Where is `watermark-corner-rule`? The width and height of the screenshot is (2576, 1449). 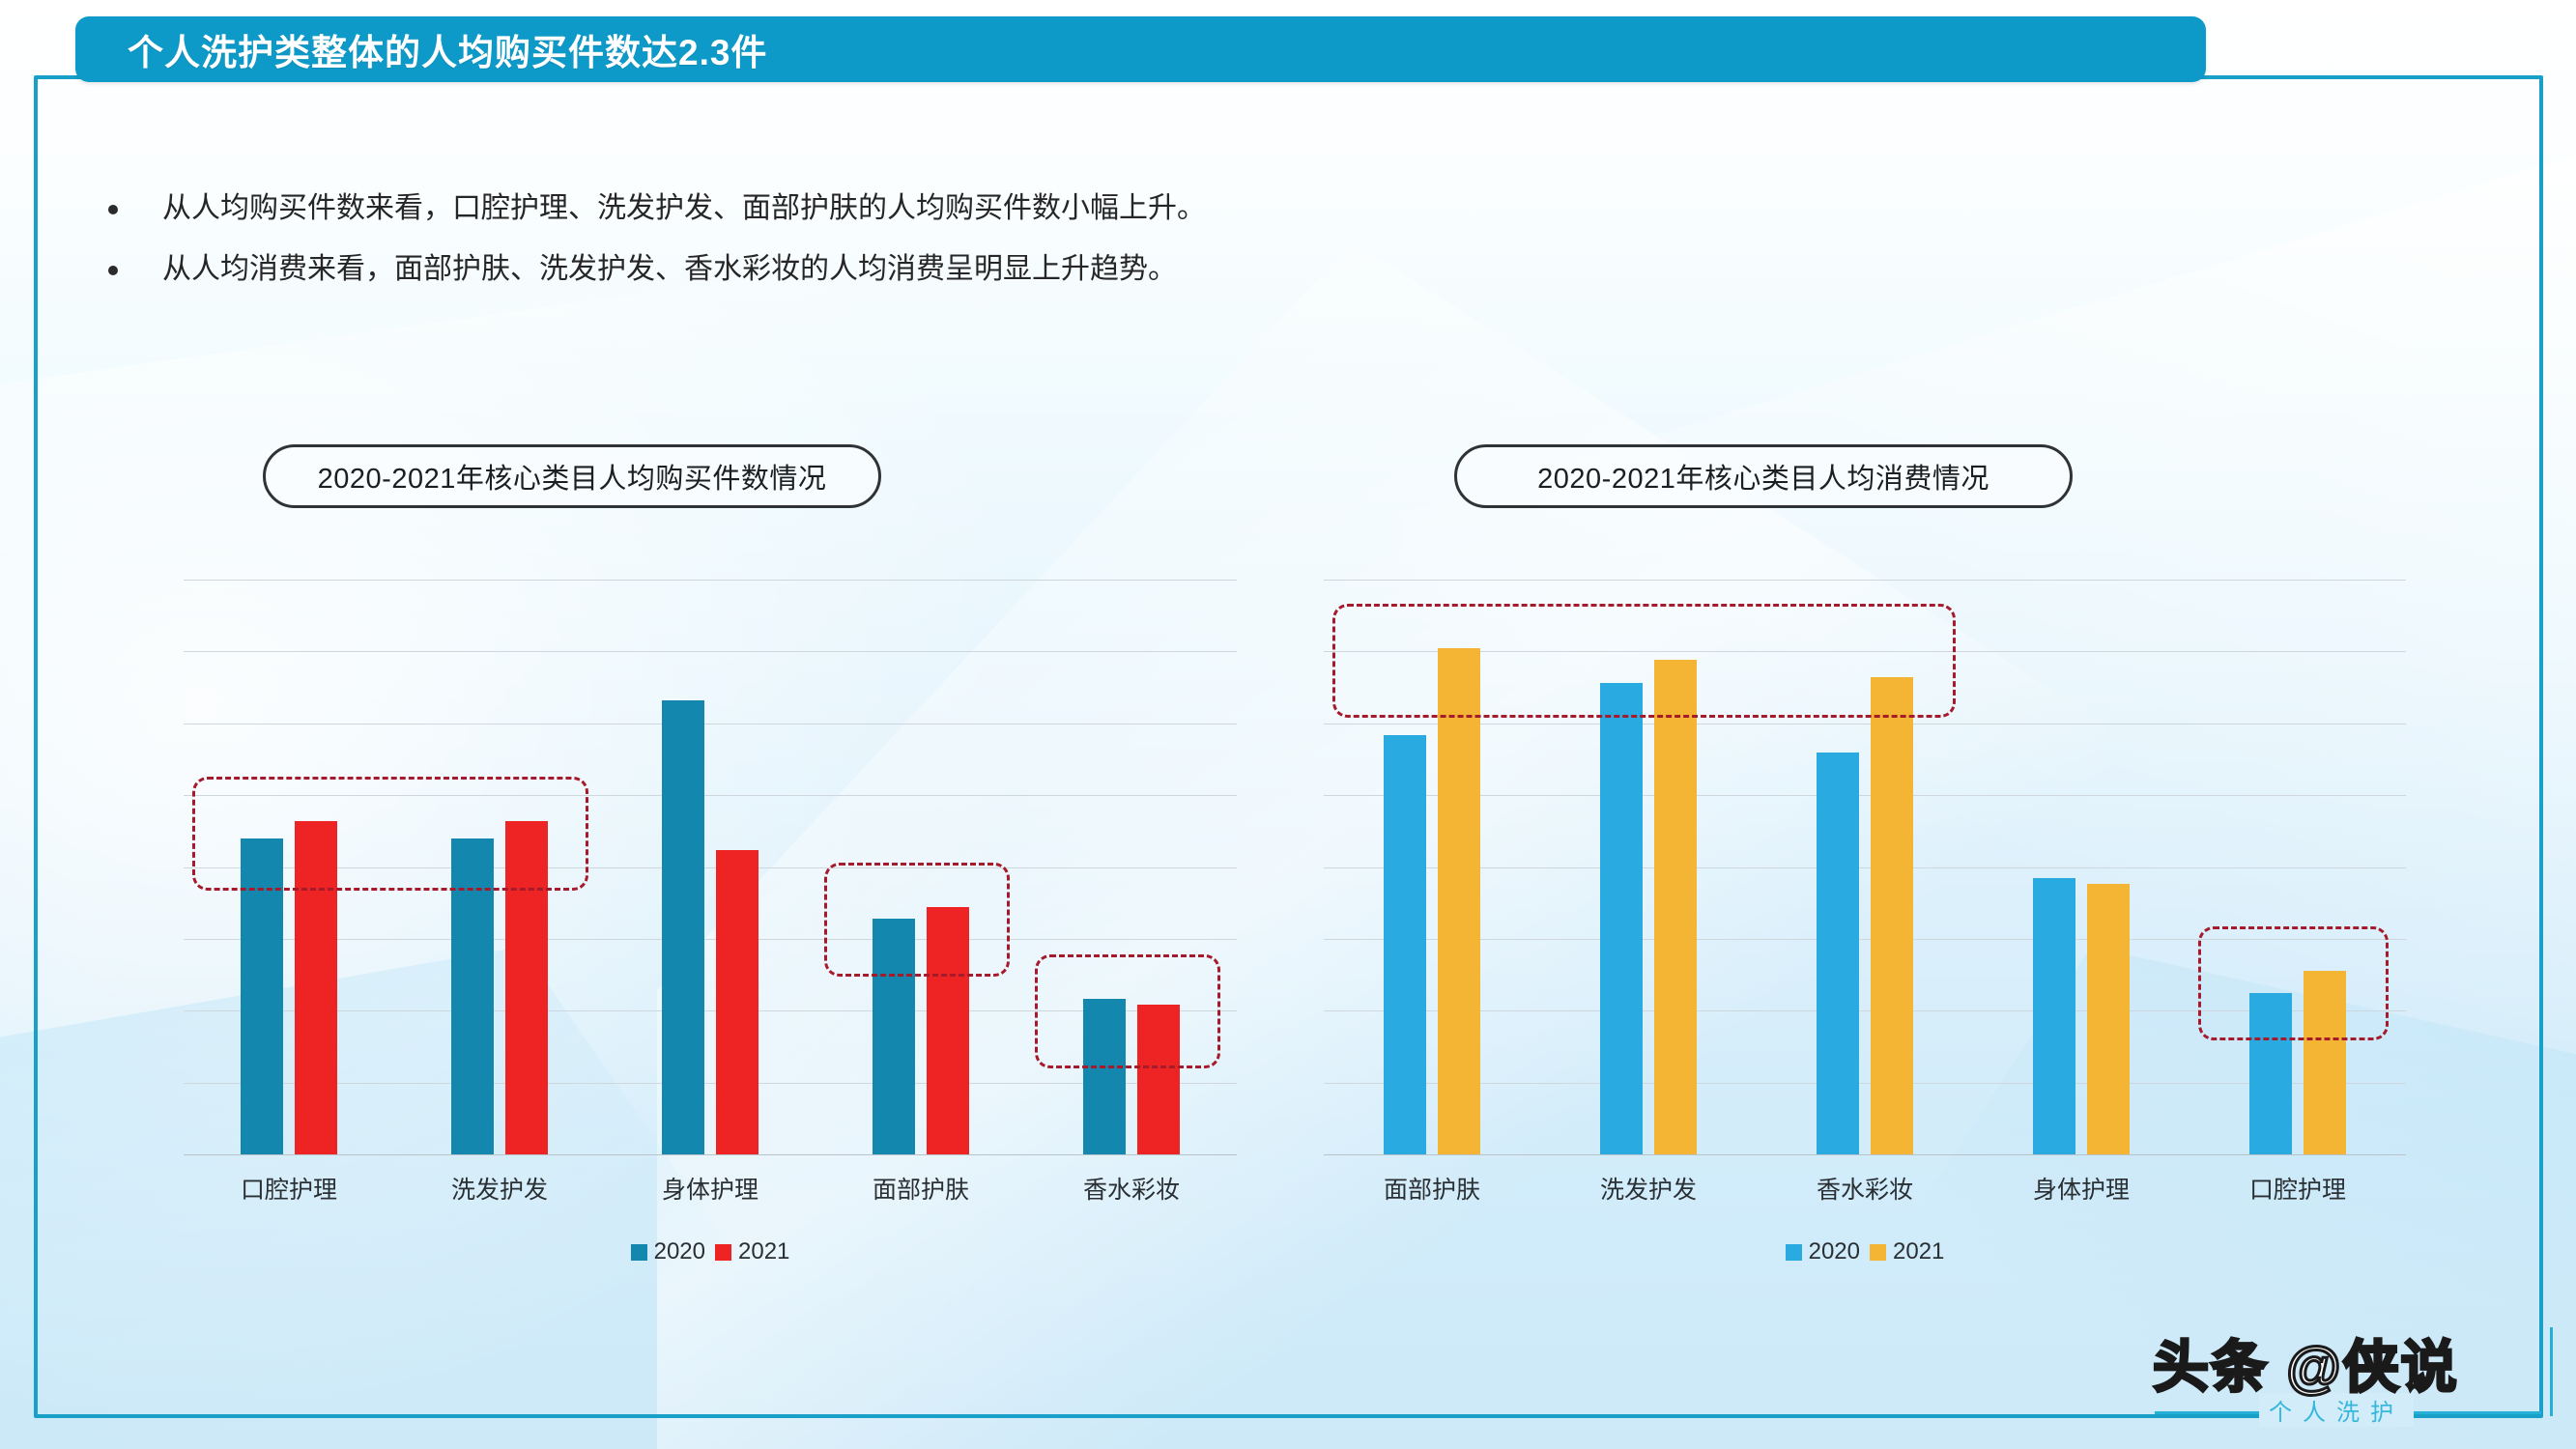 watermark-corner-rule is located at coordinates (2551, 1371).